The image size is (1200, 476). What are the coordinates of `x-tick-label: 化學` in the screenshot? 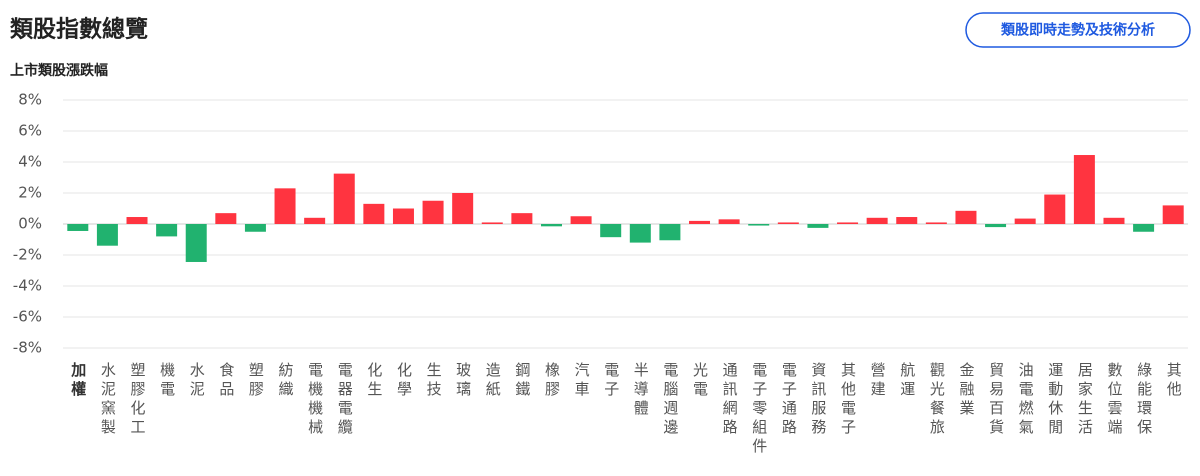 It's located at (404, 381).